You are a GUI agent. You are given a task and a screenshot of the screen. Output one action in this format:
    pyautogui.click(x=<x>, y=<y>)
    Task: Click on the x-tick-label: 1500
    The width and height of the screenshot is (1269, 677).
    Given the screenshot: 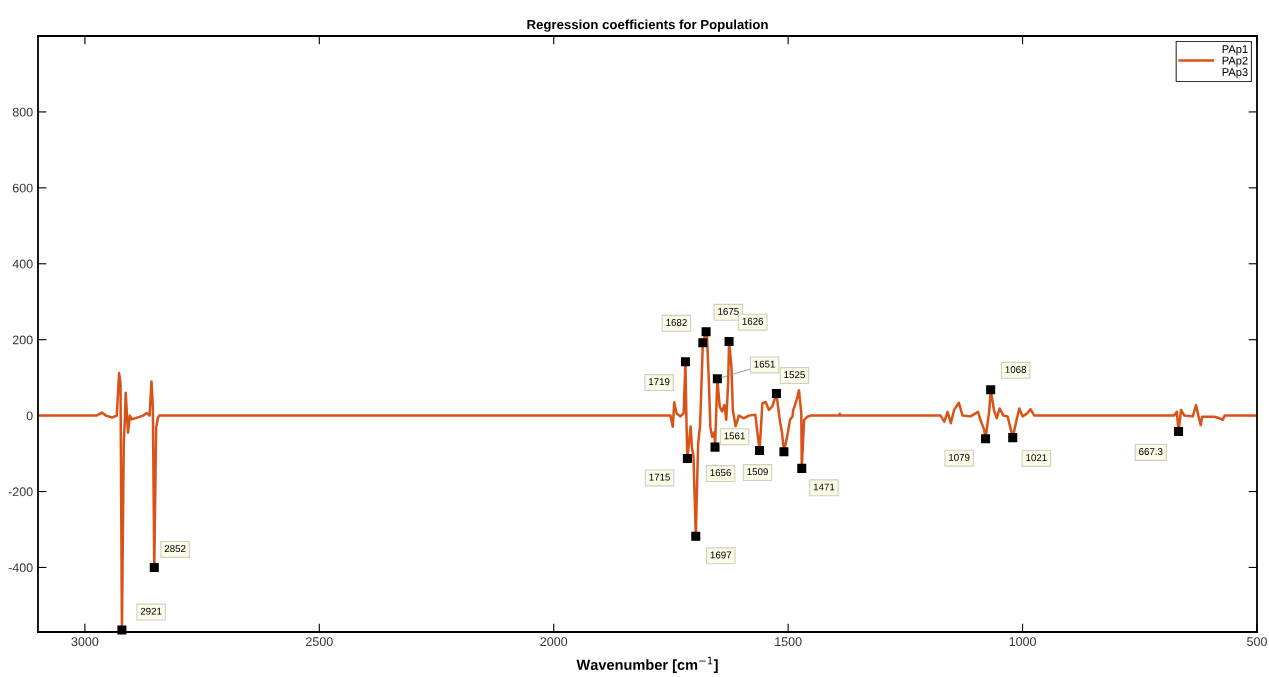 What is the action you would take?
    pyautogui.click(x=788, y=642)
    